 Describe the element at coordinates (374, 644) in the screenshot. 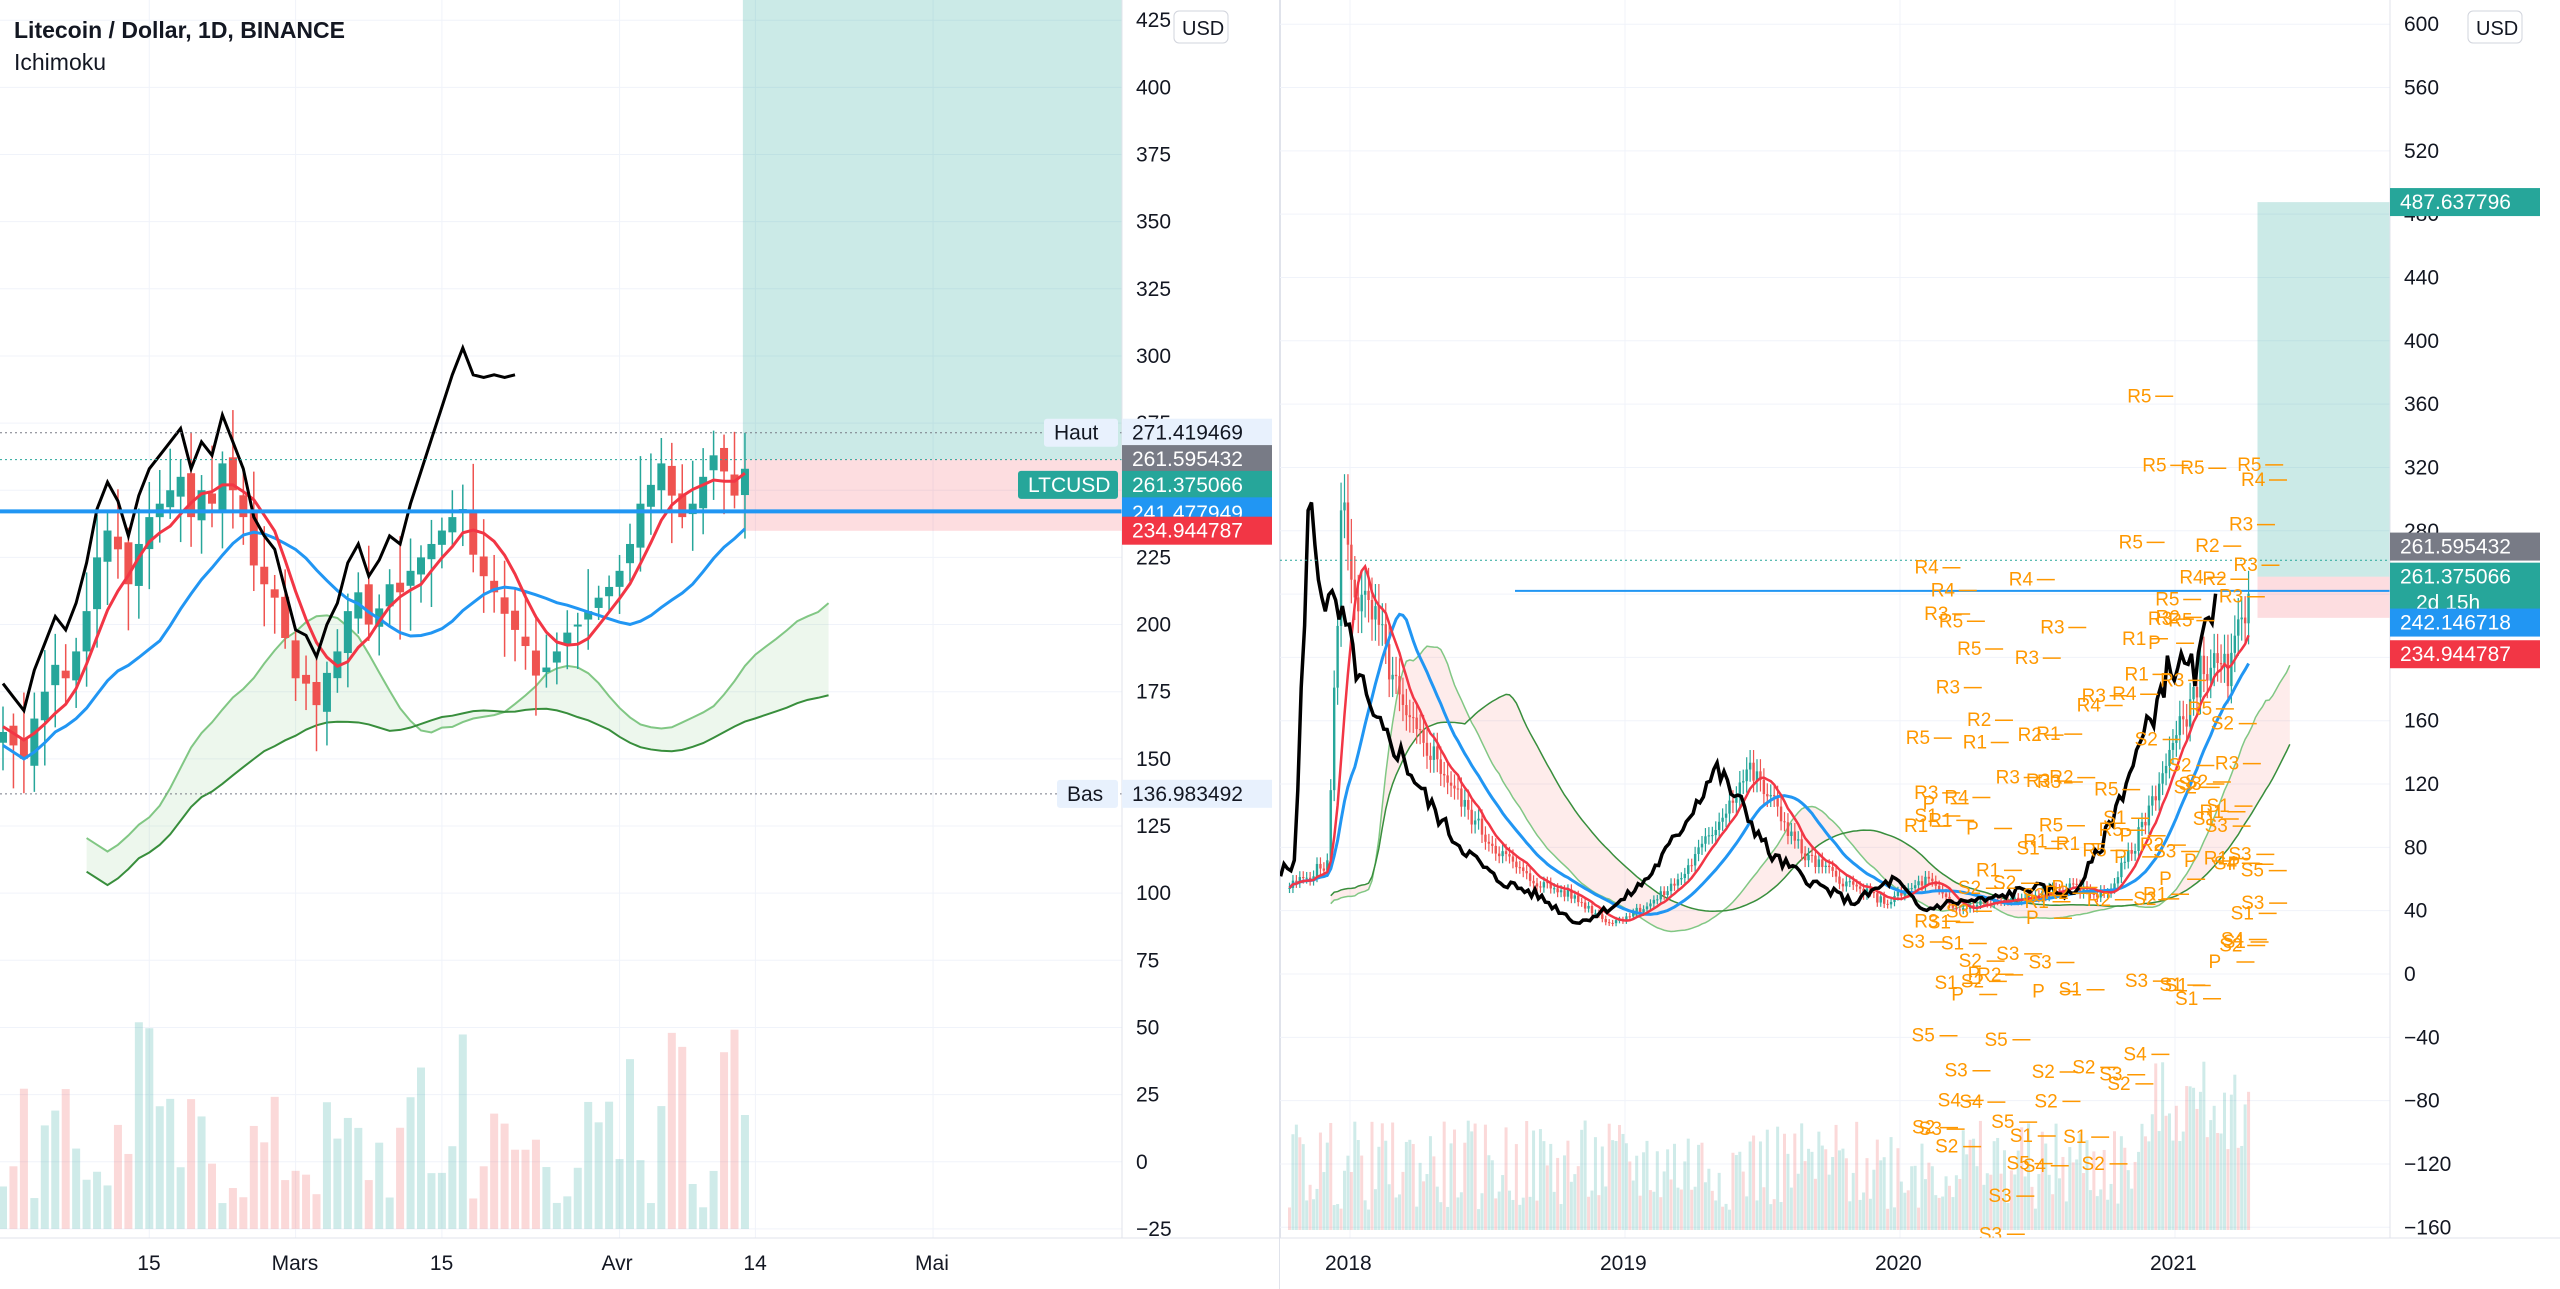

I see `kijun-sen-line` at that location.